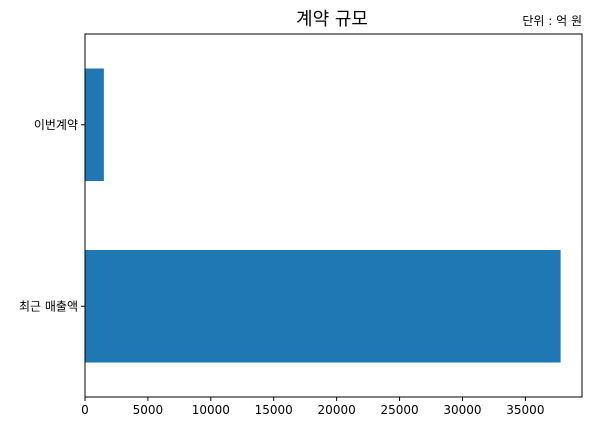  Describe the element at coordinates (525, 410) in the screenshot. I see `x-tick-label-7: 35000` at that location.